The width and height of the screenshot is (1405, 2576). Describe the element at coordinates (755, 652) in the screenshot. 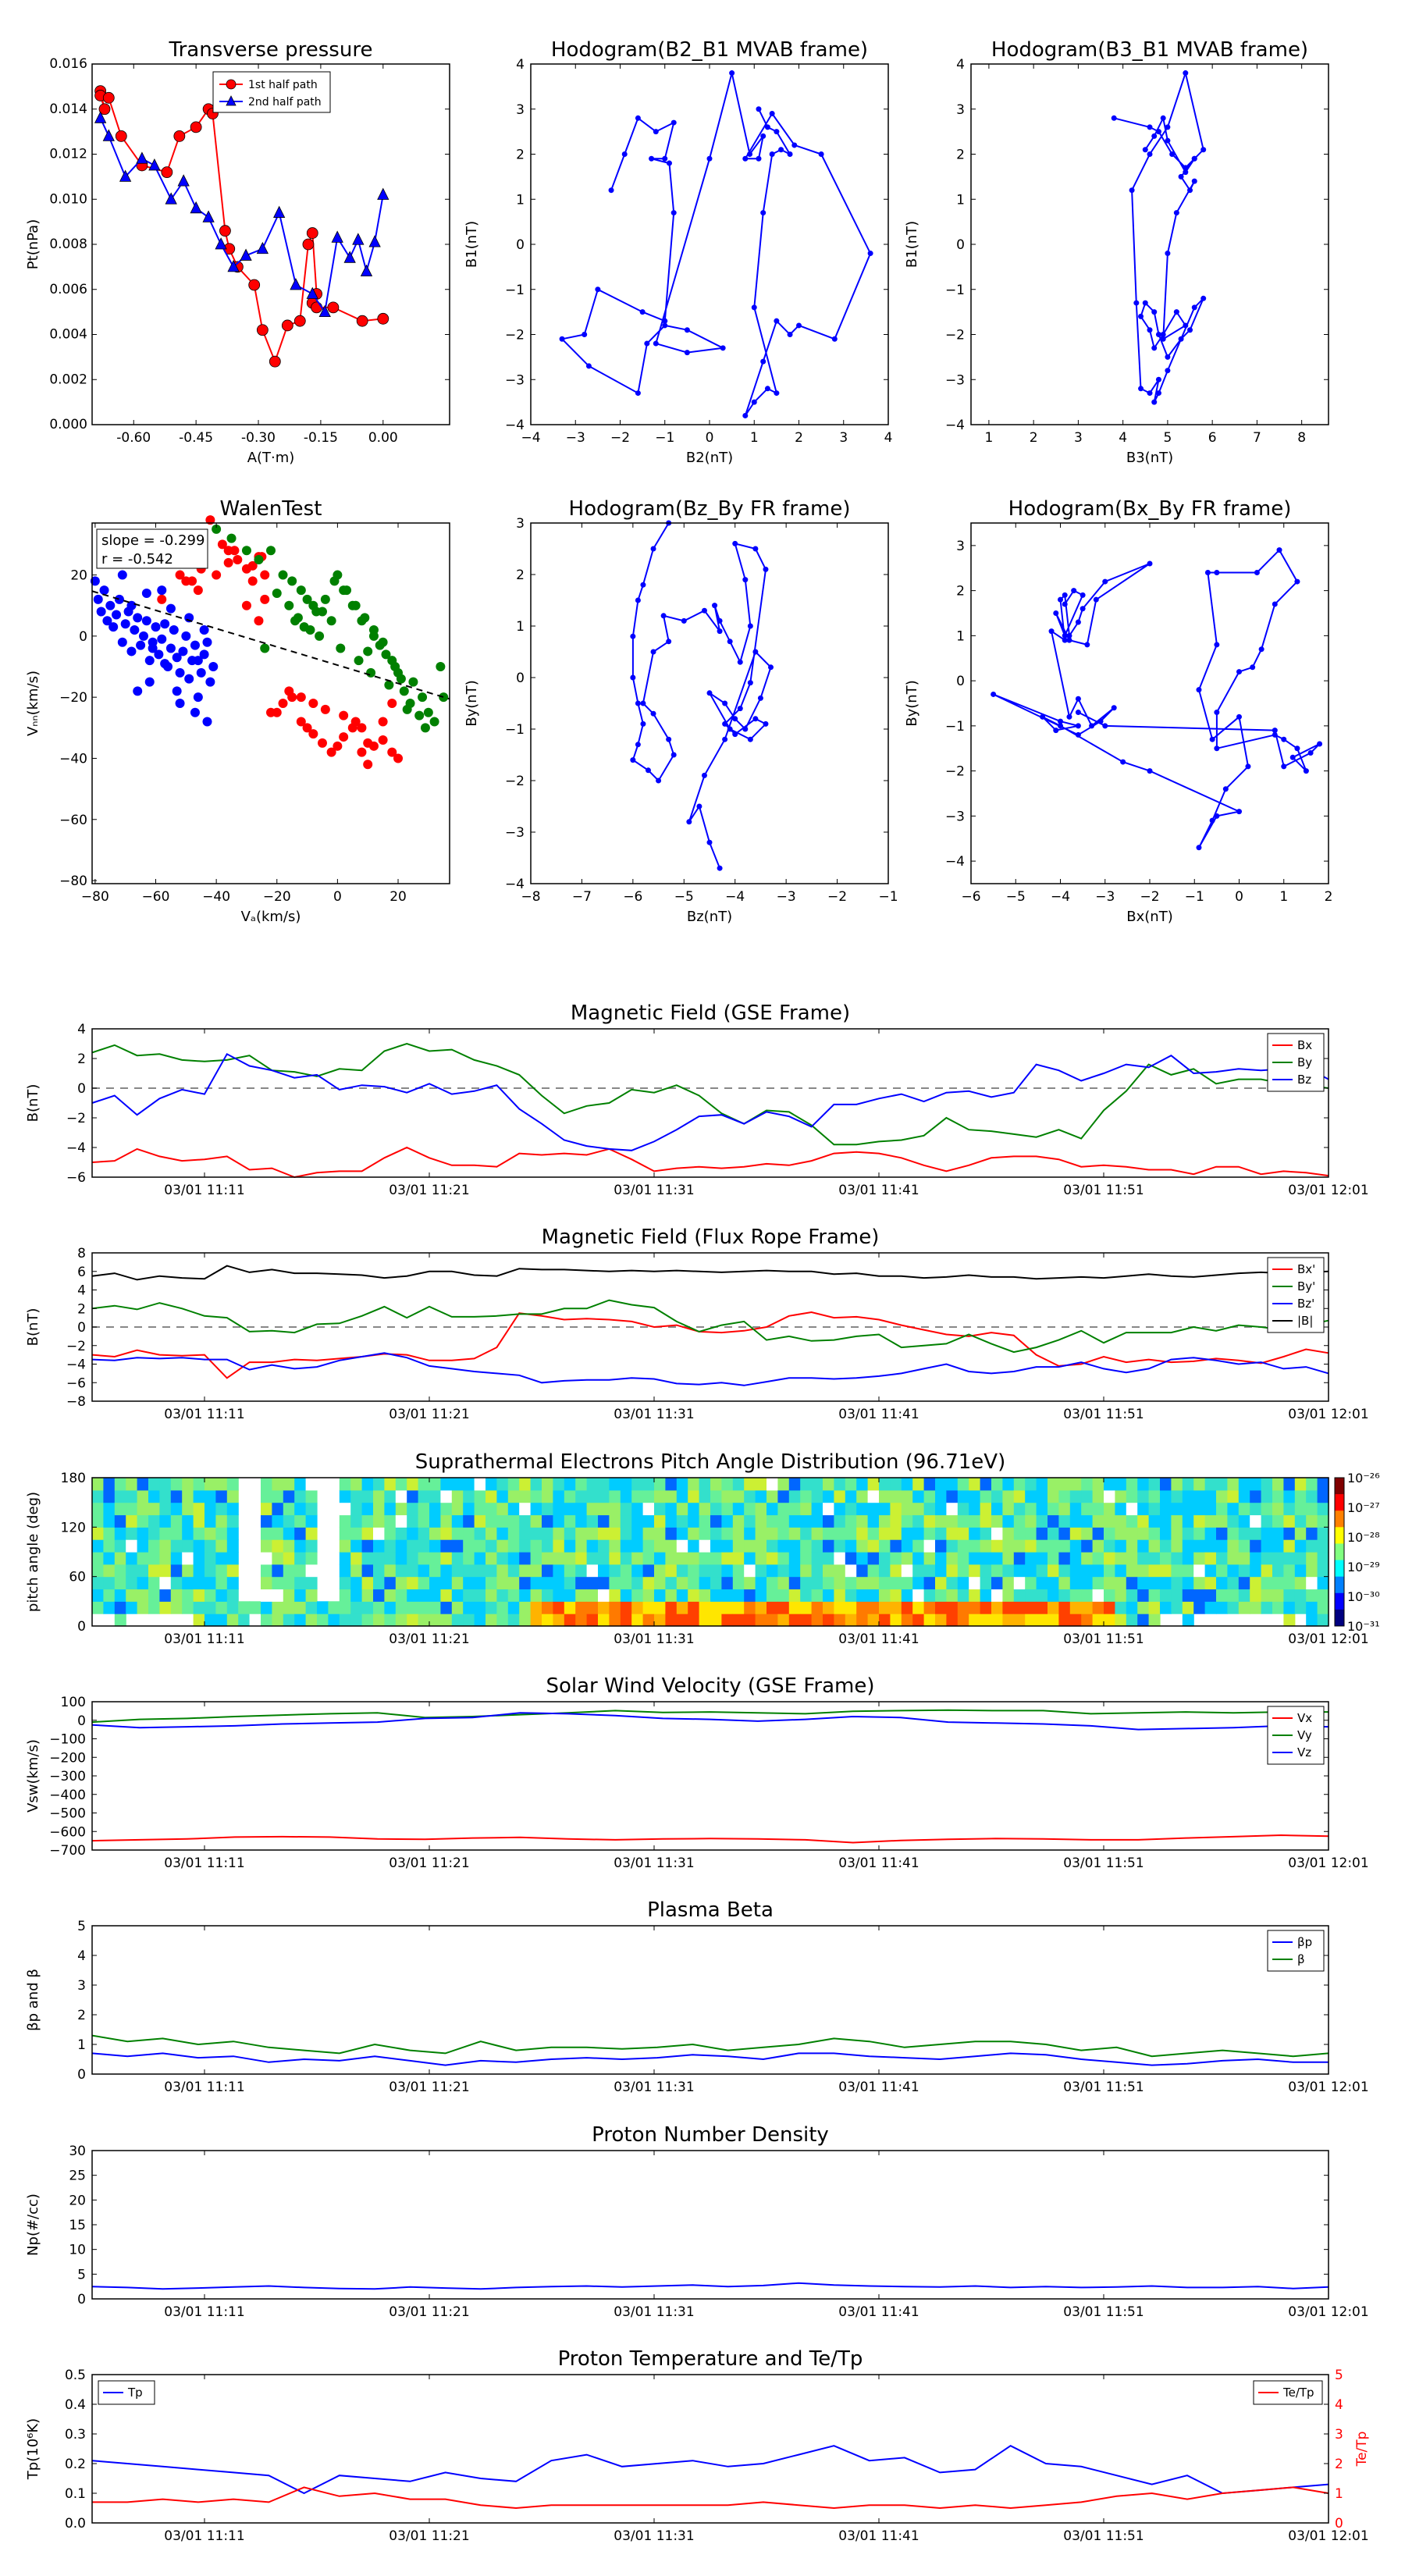

I see `panel5-point` at that location.